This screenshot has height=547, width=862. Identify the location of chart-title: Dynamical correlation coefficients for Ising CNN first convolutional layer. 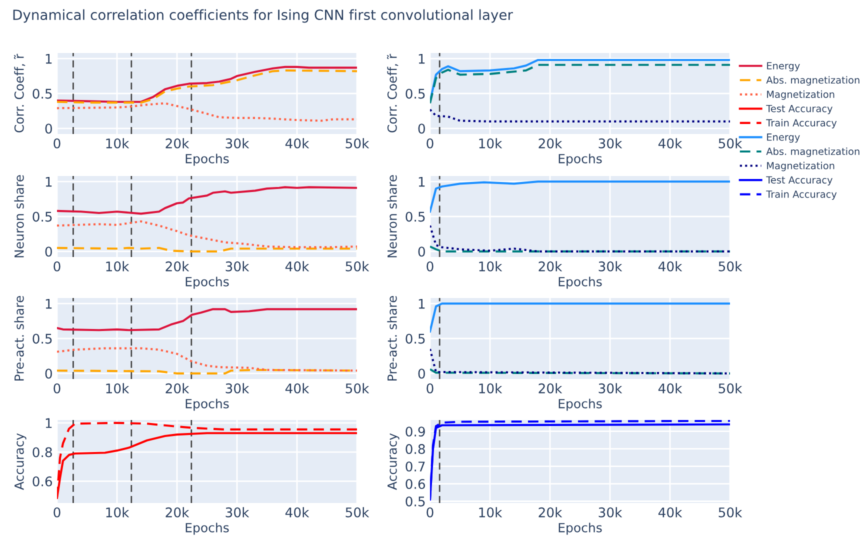
(263, 16).